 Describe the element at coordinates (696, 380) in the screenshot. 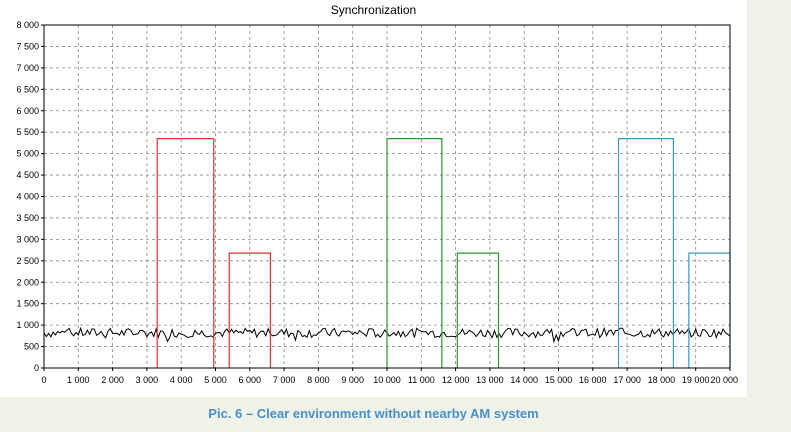

I see `x-tick-label: 19 000` at that location.